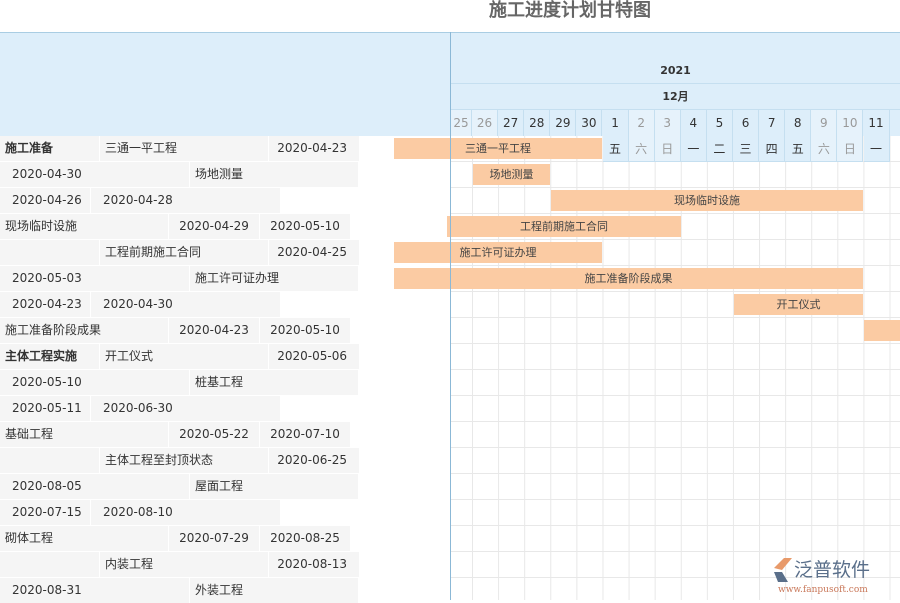  What do you see at coordinates (314, 356) in the screenshot?
I see `table-cell: 2020-05-06` at bounding box center [314, 356].